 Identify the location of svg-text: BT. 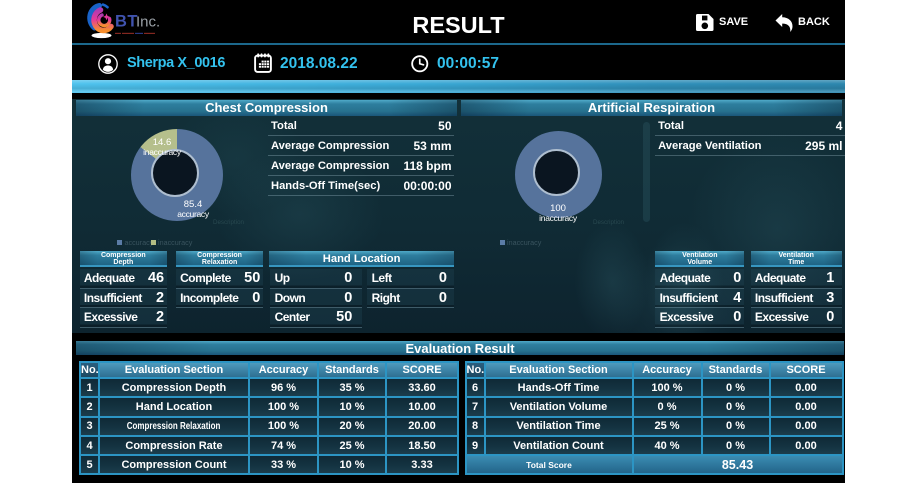
(126, 22).